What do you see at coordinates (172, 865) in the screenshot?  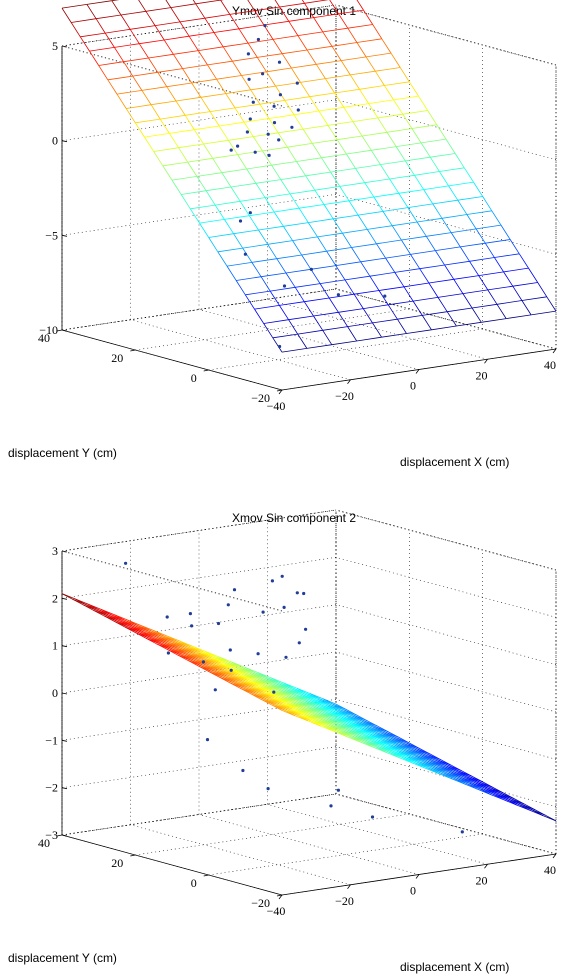 I see `y-axis-line` at bounding box center [172, 865].